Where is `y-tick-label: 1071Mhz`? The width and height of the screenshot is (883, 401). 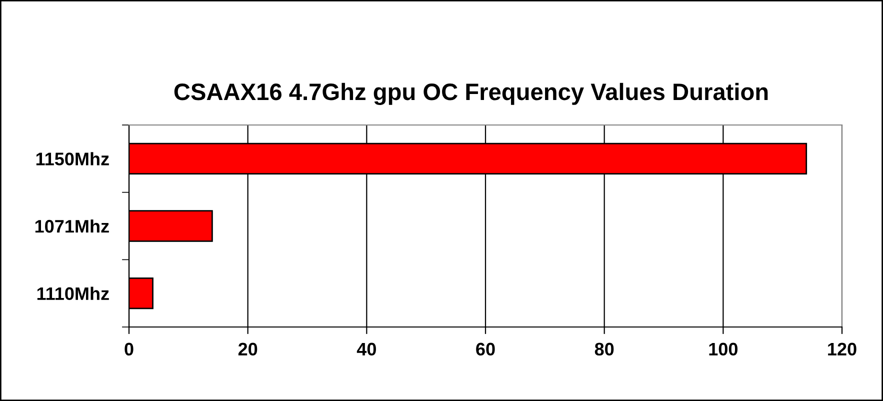
y-tick-label: 1071Mhz is located at coordinates (72, 226).